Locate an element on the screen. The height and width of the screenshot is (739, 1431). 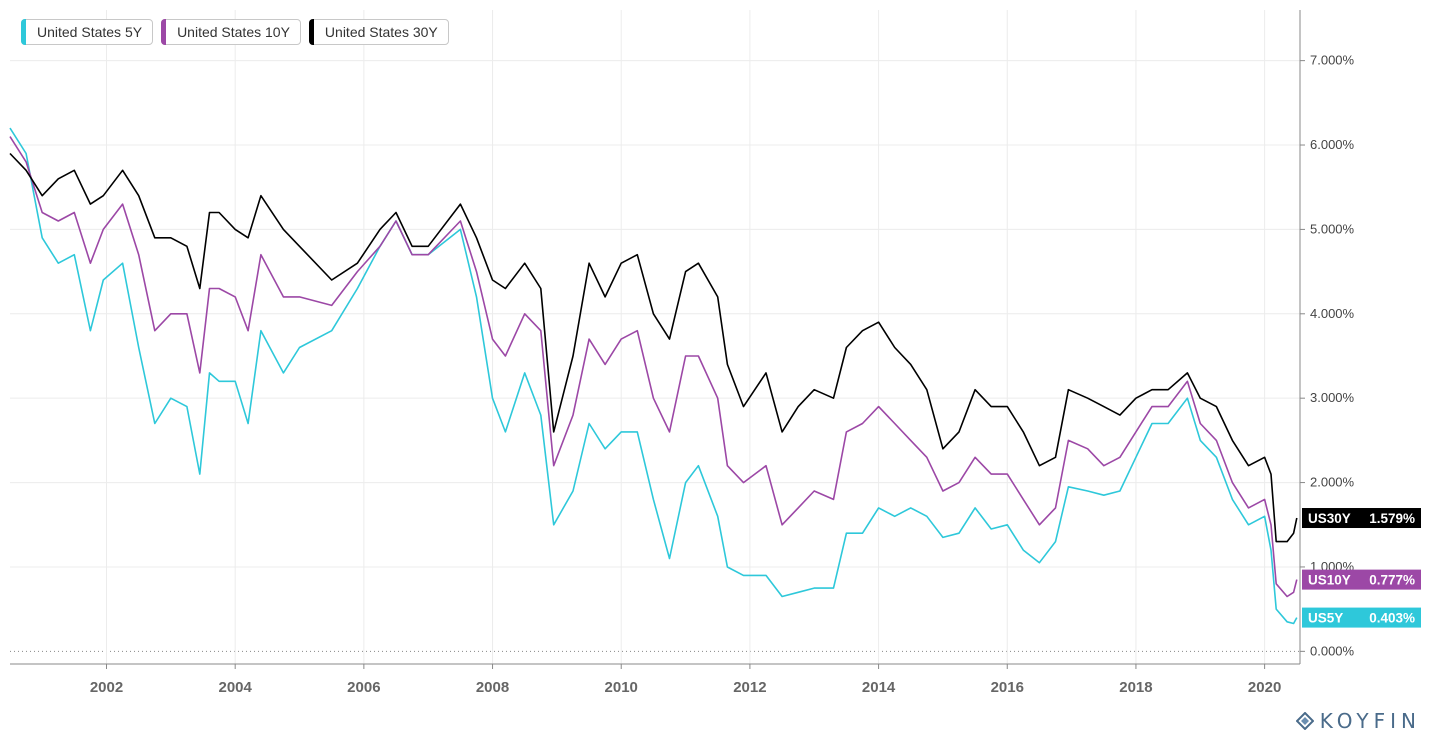
legend-swatch-us5y is located at coordinates (23, 32).